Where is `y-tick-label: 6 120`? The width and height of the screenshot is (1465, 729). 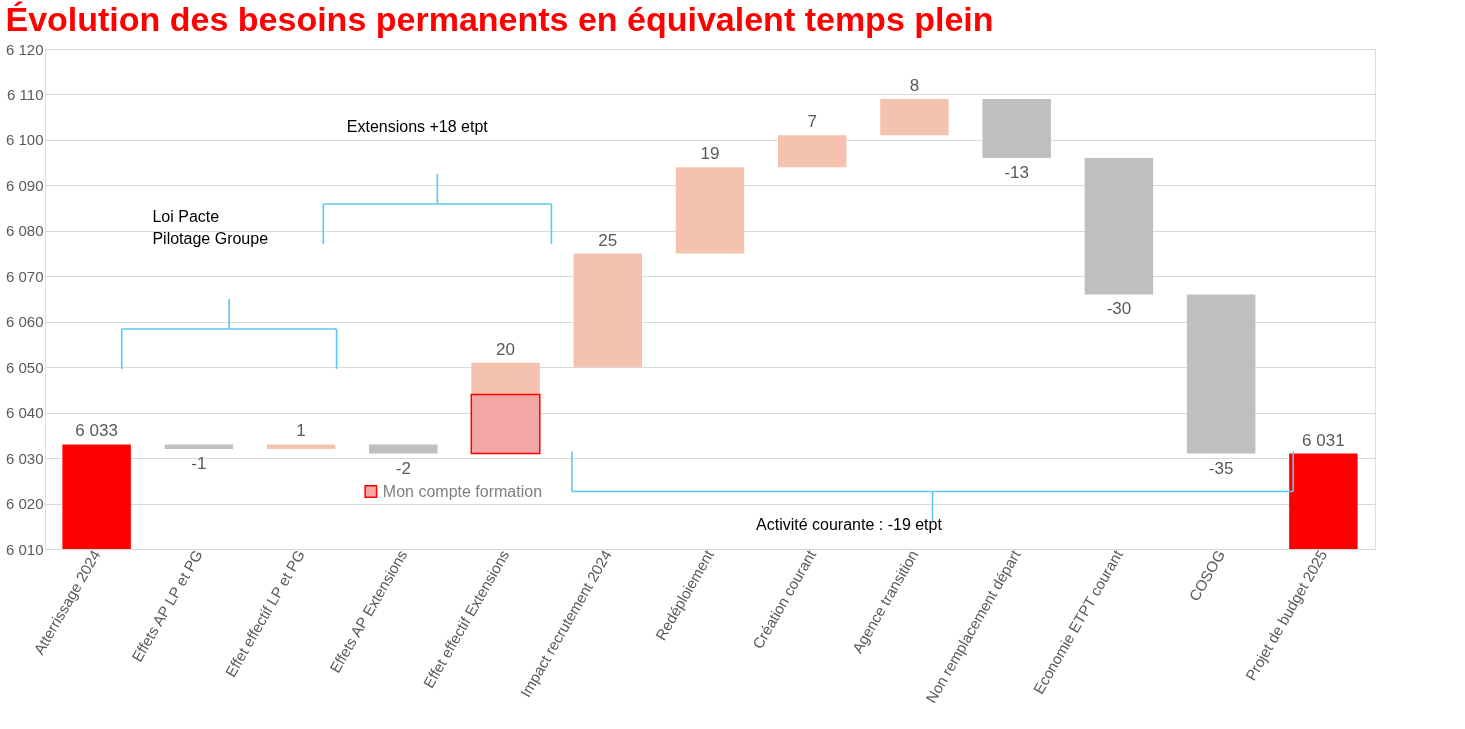 y-tick-label: 6 120 is located at coordinates (24, 49).